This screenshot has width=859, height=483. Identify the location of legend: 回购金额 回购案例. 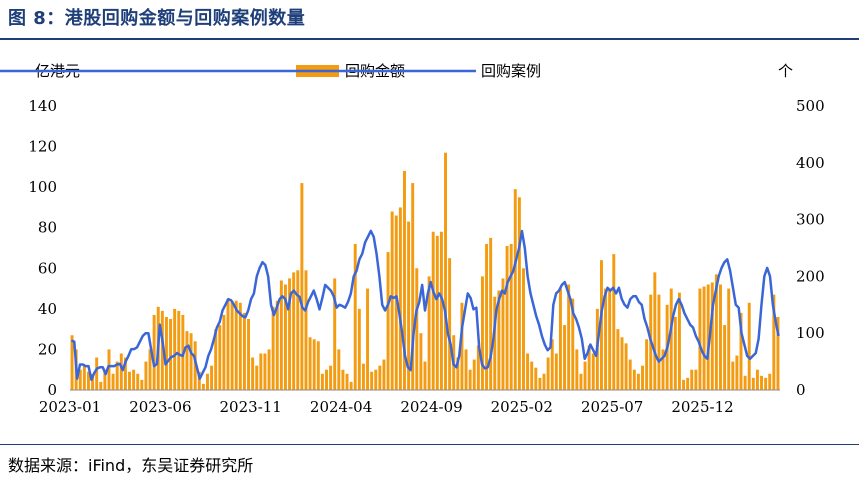
(270, 71).